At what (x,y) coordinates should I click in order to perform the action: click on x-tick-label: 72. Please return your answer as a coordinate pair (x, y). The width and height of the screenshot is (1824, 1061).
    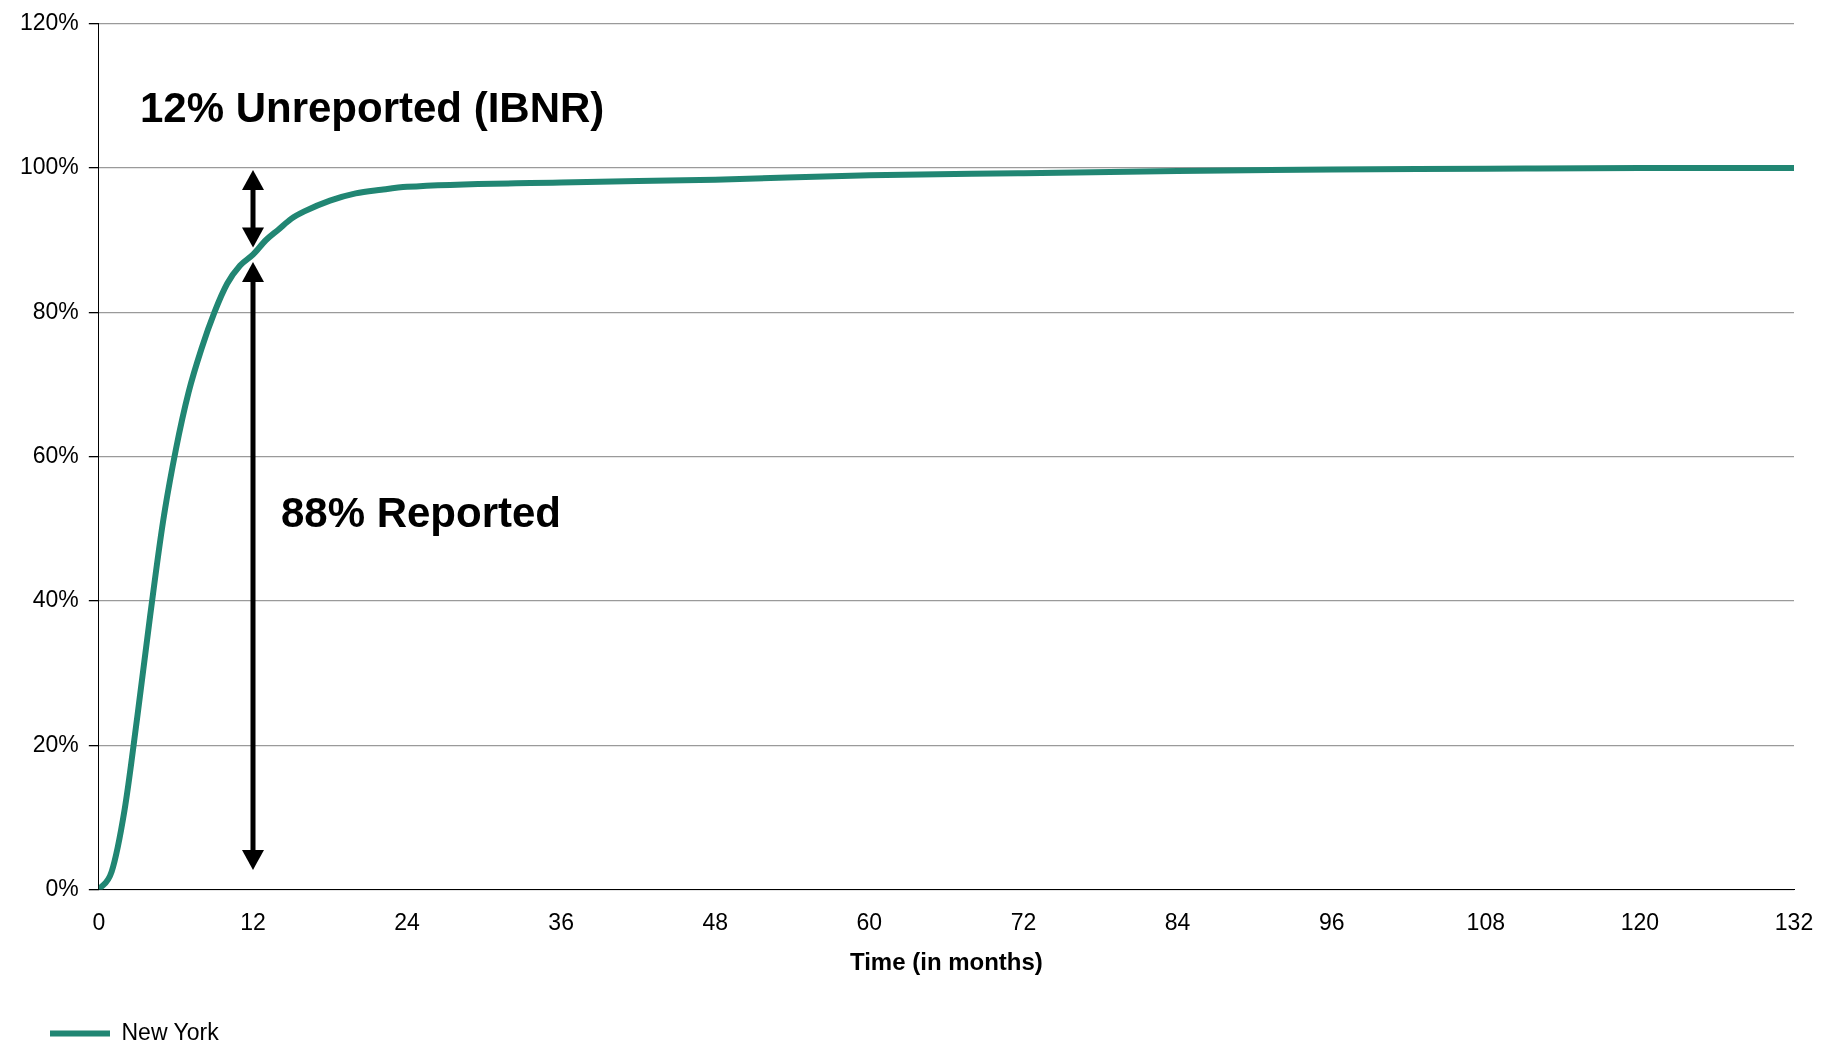
    Looking at the image, I should click on (1023, 921).